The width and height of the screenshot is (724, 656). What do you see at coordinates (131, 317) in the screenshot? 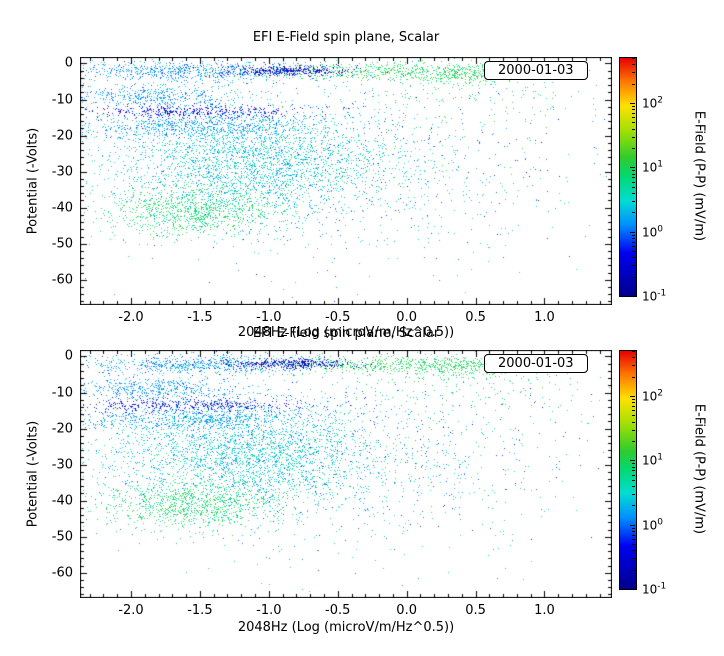
I see `x-tick-label: -2.0` at bounding box center [131, 317].